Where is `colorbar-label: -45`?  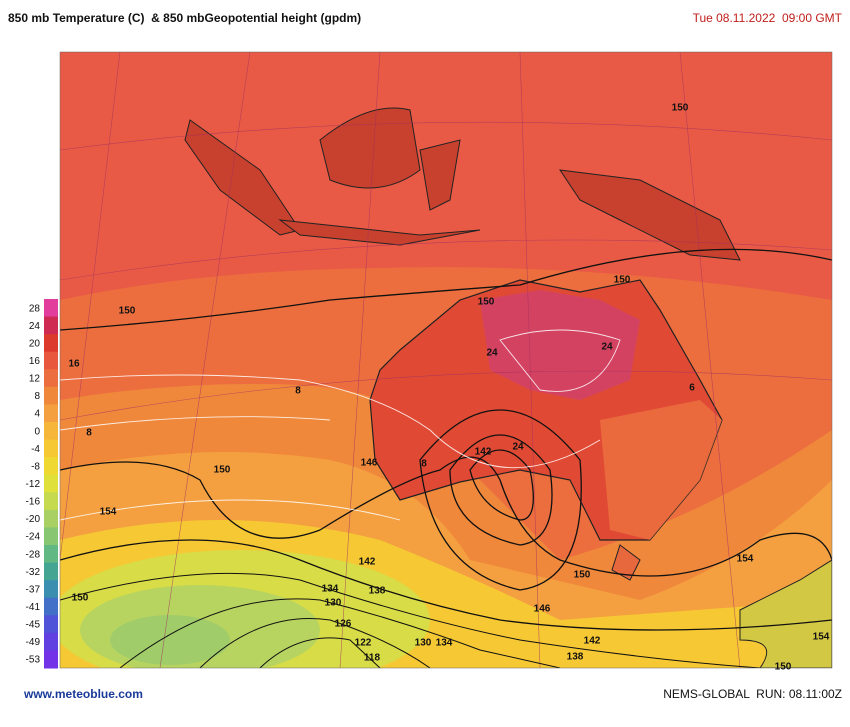 colorbar-label: -45 is located at coordinates (33, 625).